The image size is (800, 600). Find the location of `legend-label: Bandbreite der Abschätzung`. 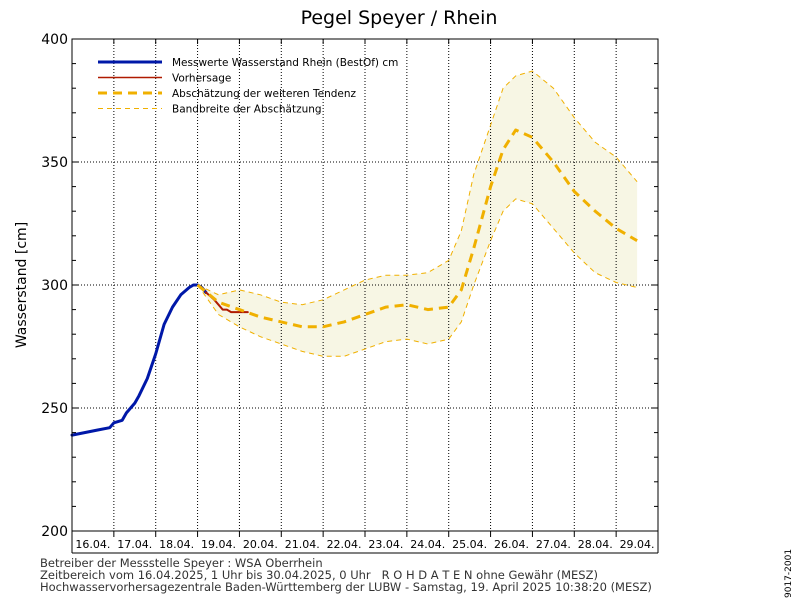

legend-label: Bandbreite der Abschätzung is located at coordinates (247, 110).